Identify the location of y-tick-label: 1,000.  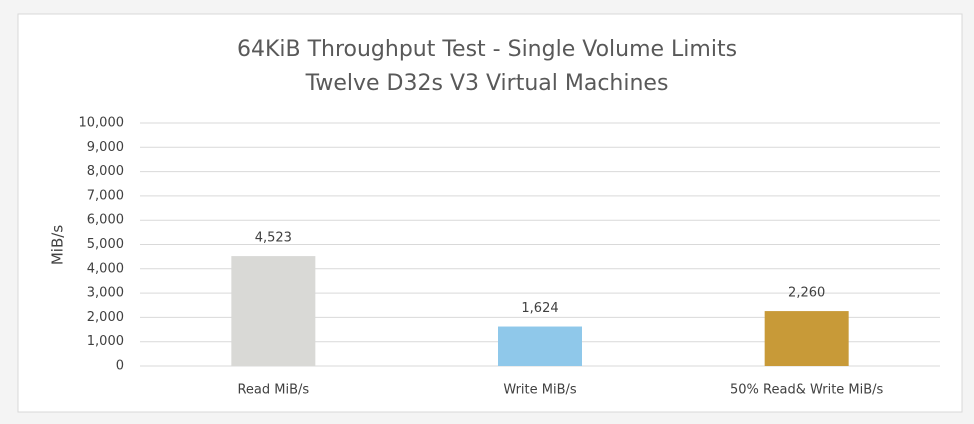
(105, 341).